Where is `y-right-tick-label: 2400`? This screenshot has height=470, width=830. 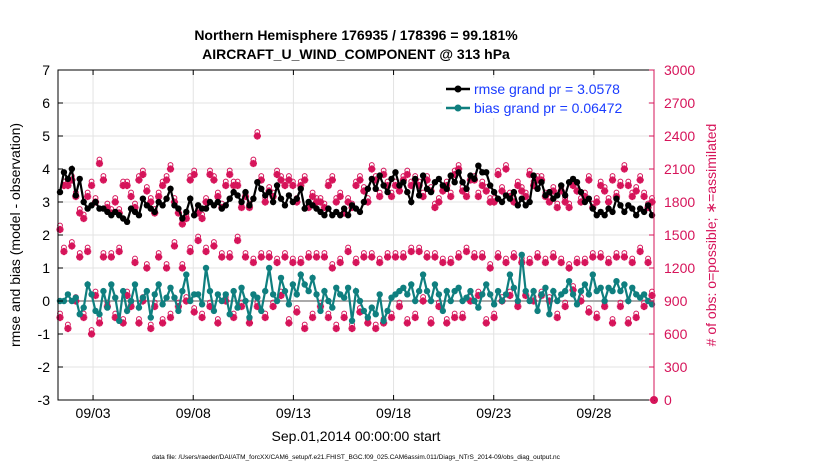
y-right-tick-label: 2400 is located at coordinates (679, 136).